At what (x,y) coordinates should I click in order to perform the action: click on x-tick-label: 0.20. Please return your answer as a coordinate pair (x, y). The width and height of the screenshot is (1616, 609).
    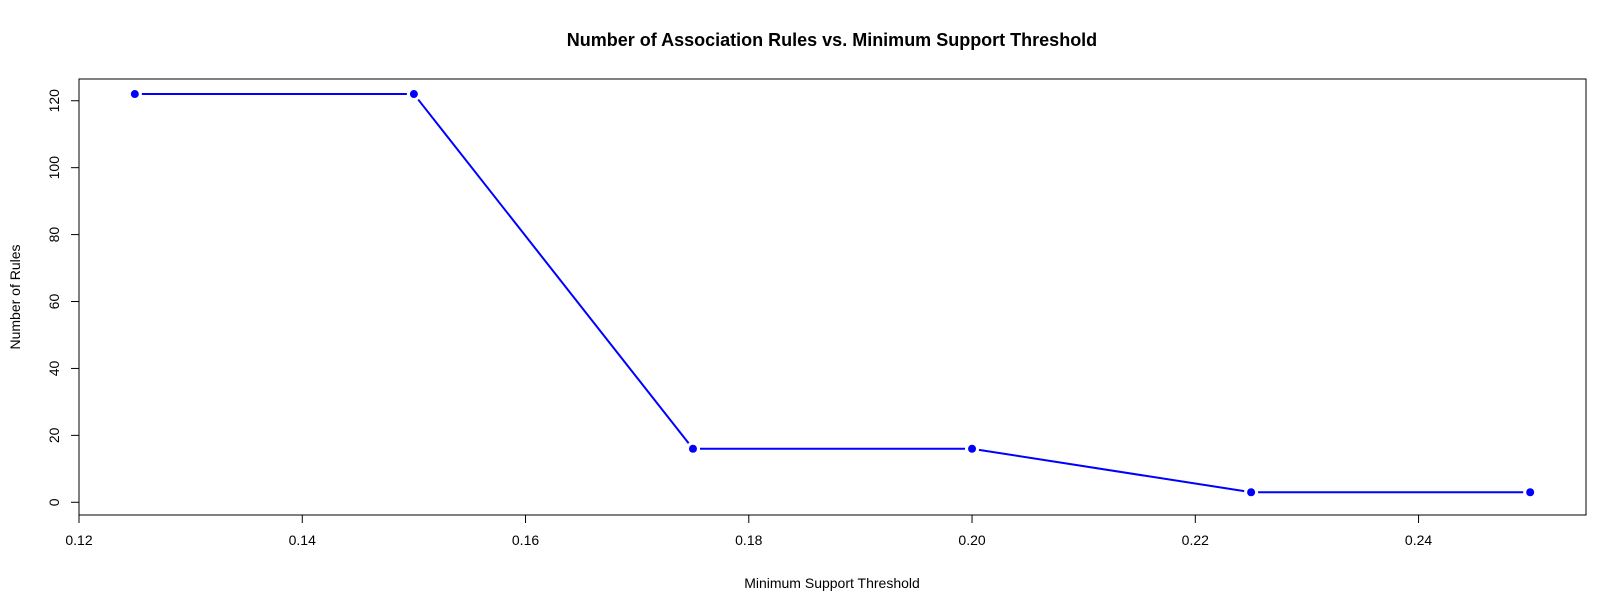
    Looking at the image, I should click on (971, 540).